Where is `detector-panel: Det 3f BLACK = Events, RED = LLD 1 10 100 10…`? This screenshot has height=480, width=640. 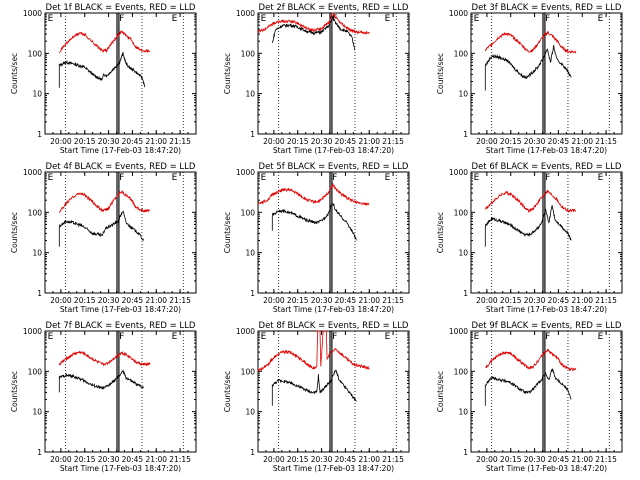 detector-panel: Det 3f BLACK = Events, RED = LLD 1 10 100 10… is located at coordinates (529, 79).